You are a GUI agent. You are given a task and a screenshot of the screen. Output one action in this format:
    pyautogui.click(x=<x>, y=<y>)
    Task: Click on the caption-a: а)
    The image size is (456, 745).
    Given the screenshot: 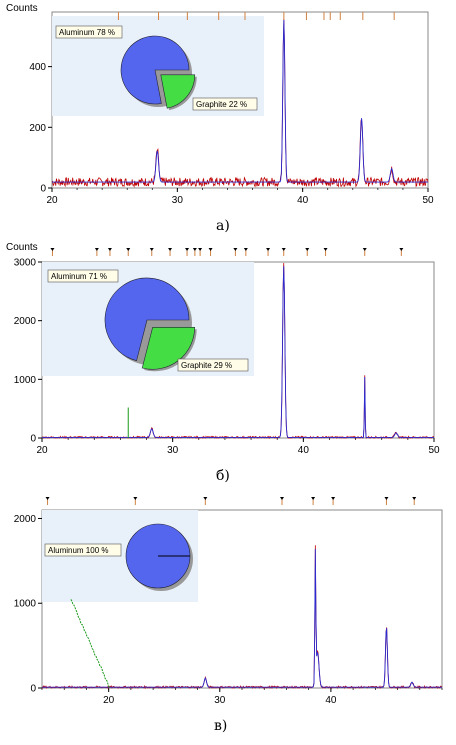 What is the action you would take?
    pyautogui.click(x=223, y=226)
    